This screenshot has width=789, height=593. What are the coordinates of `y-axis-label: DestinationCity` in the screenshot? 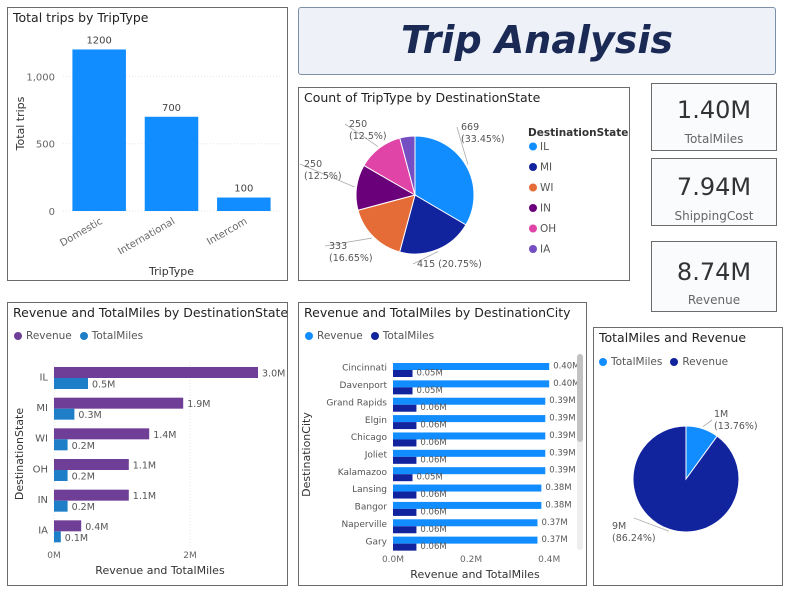 It's located at (306, 454).